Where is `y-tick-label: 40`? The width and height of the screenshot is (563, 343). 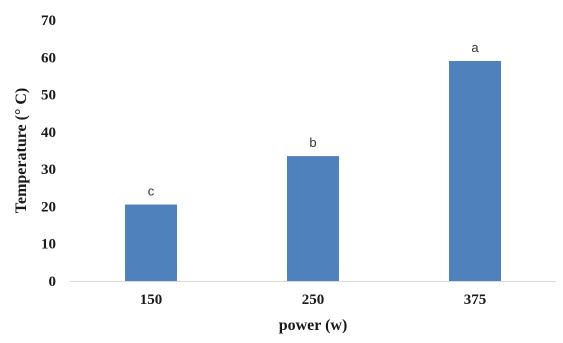 y-tick-label: 40 is located at coordinates (48, 133).